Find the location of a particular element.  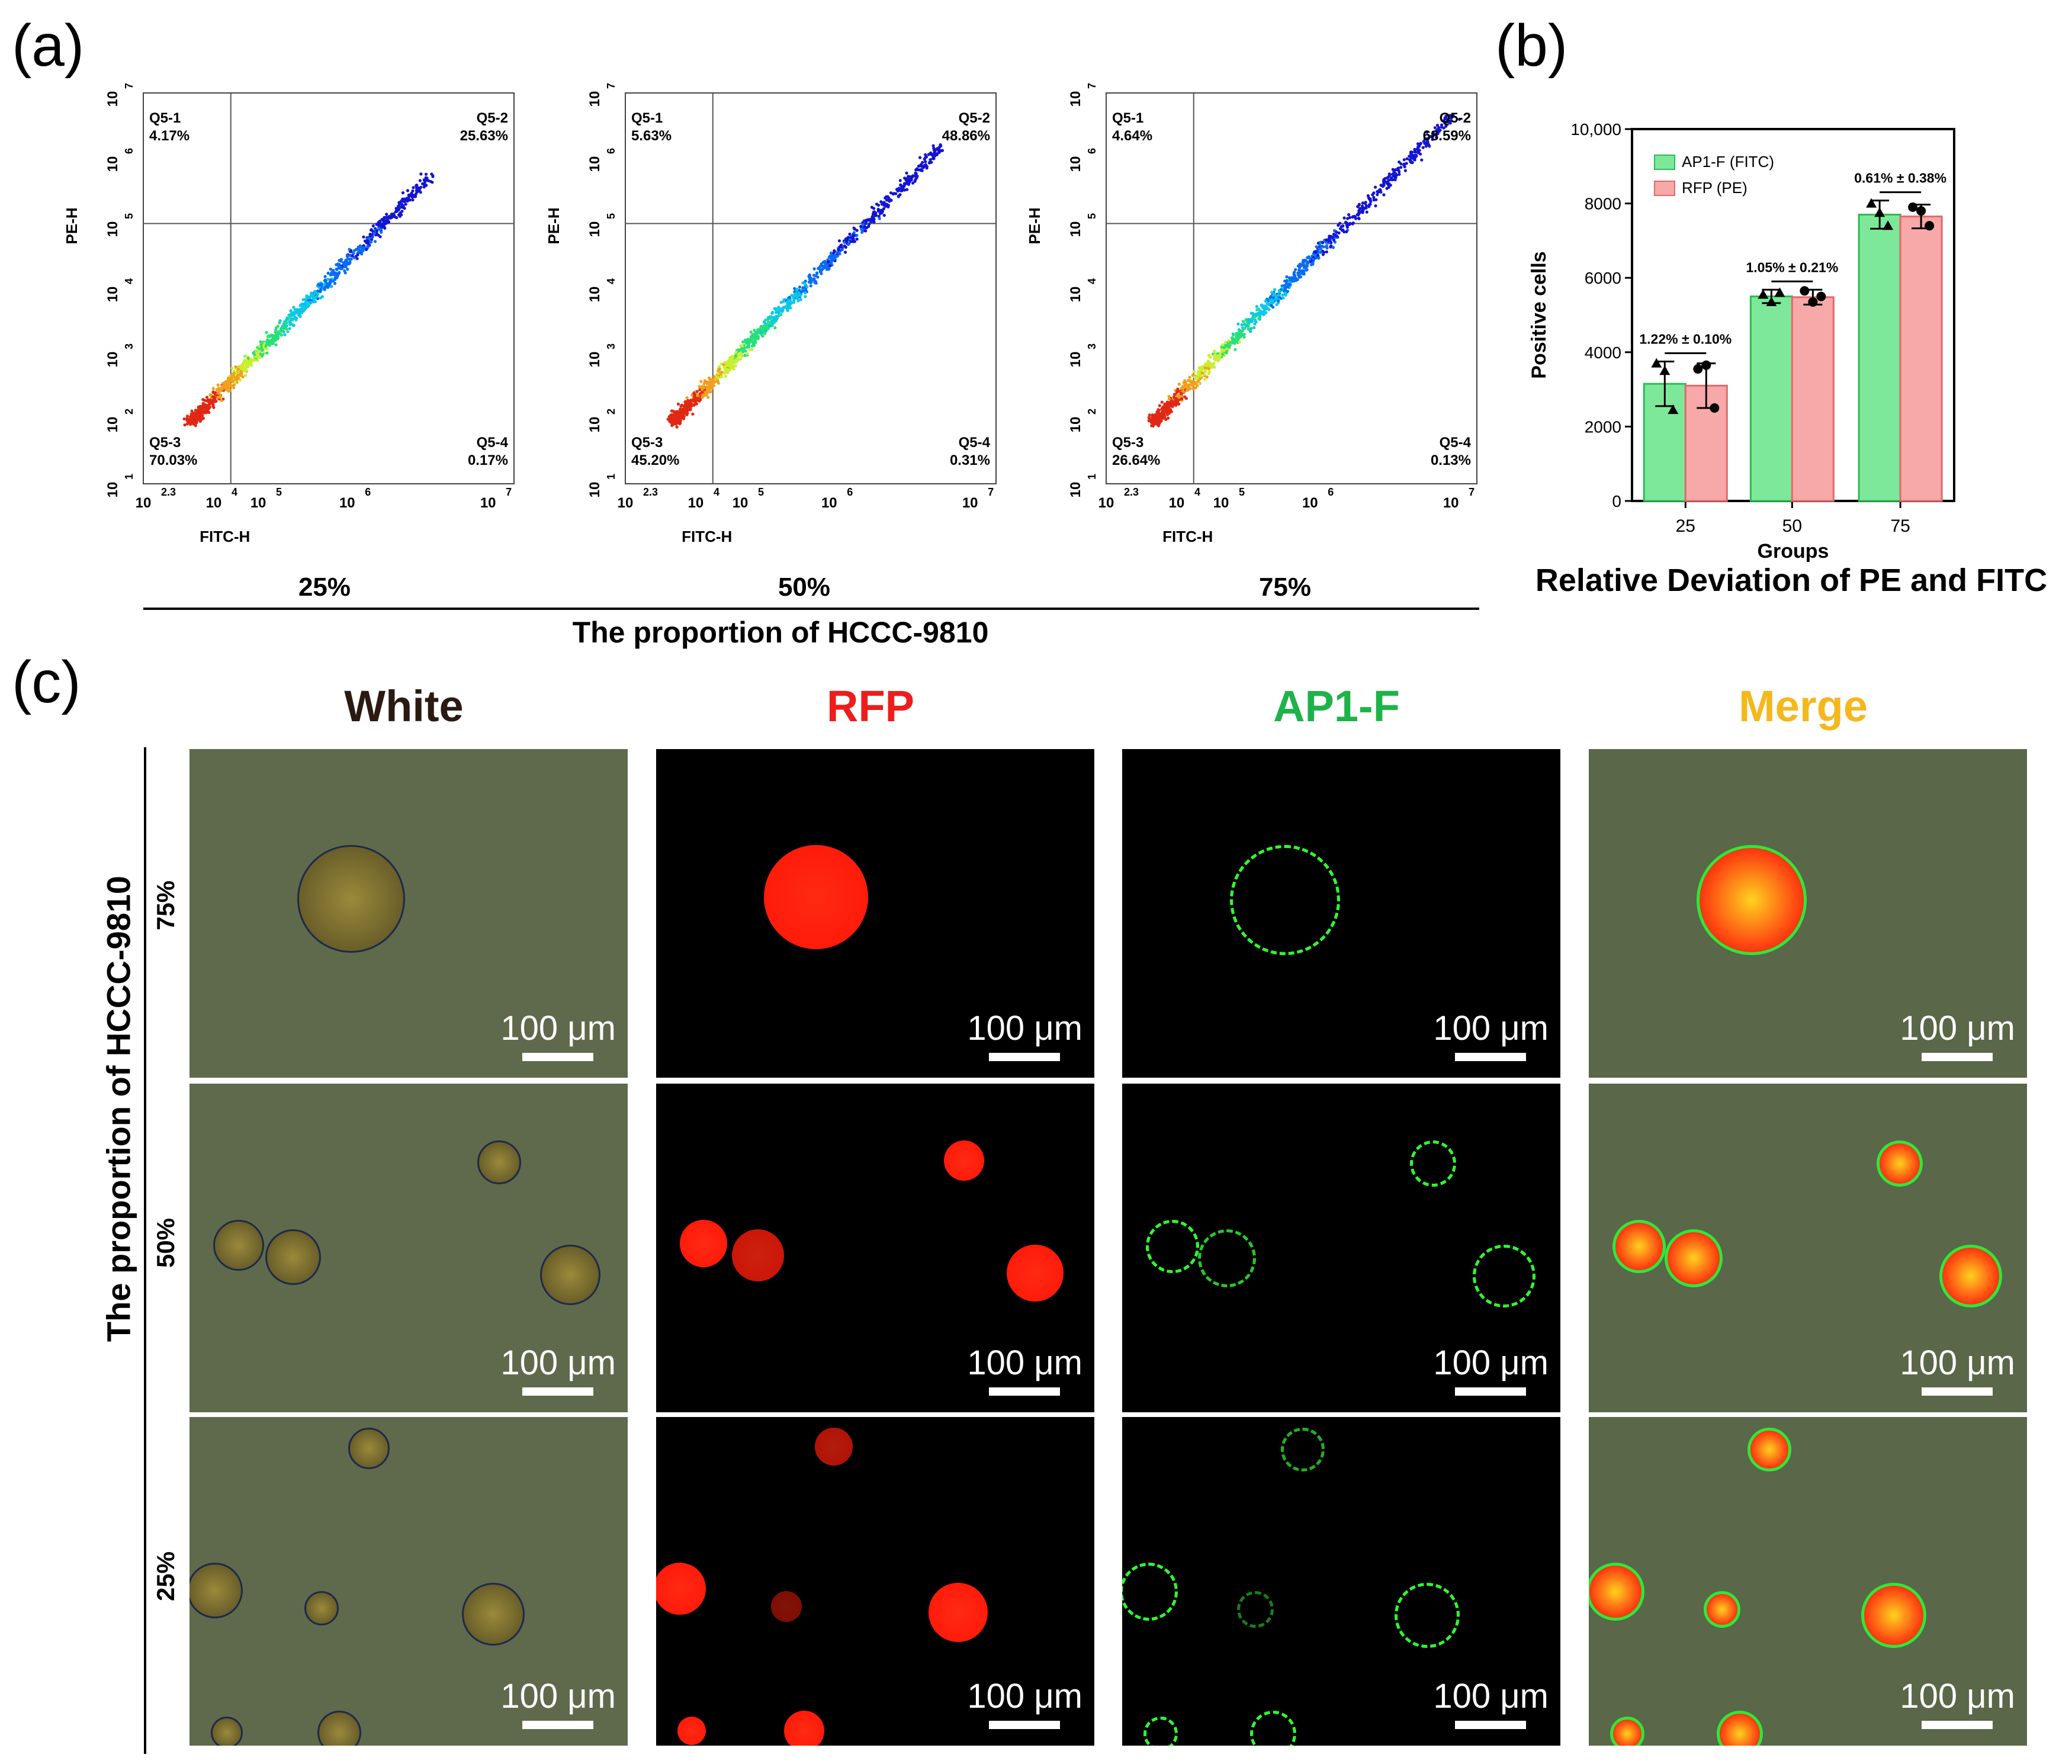

y-axis-label: PE-H is located at coordinates (72, 225).